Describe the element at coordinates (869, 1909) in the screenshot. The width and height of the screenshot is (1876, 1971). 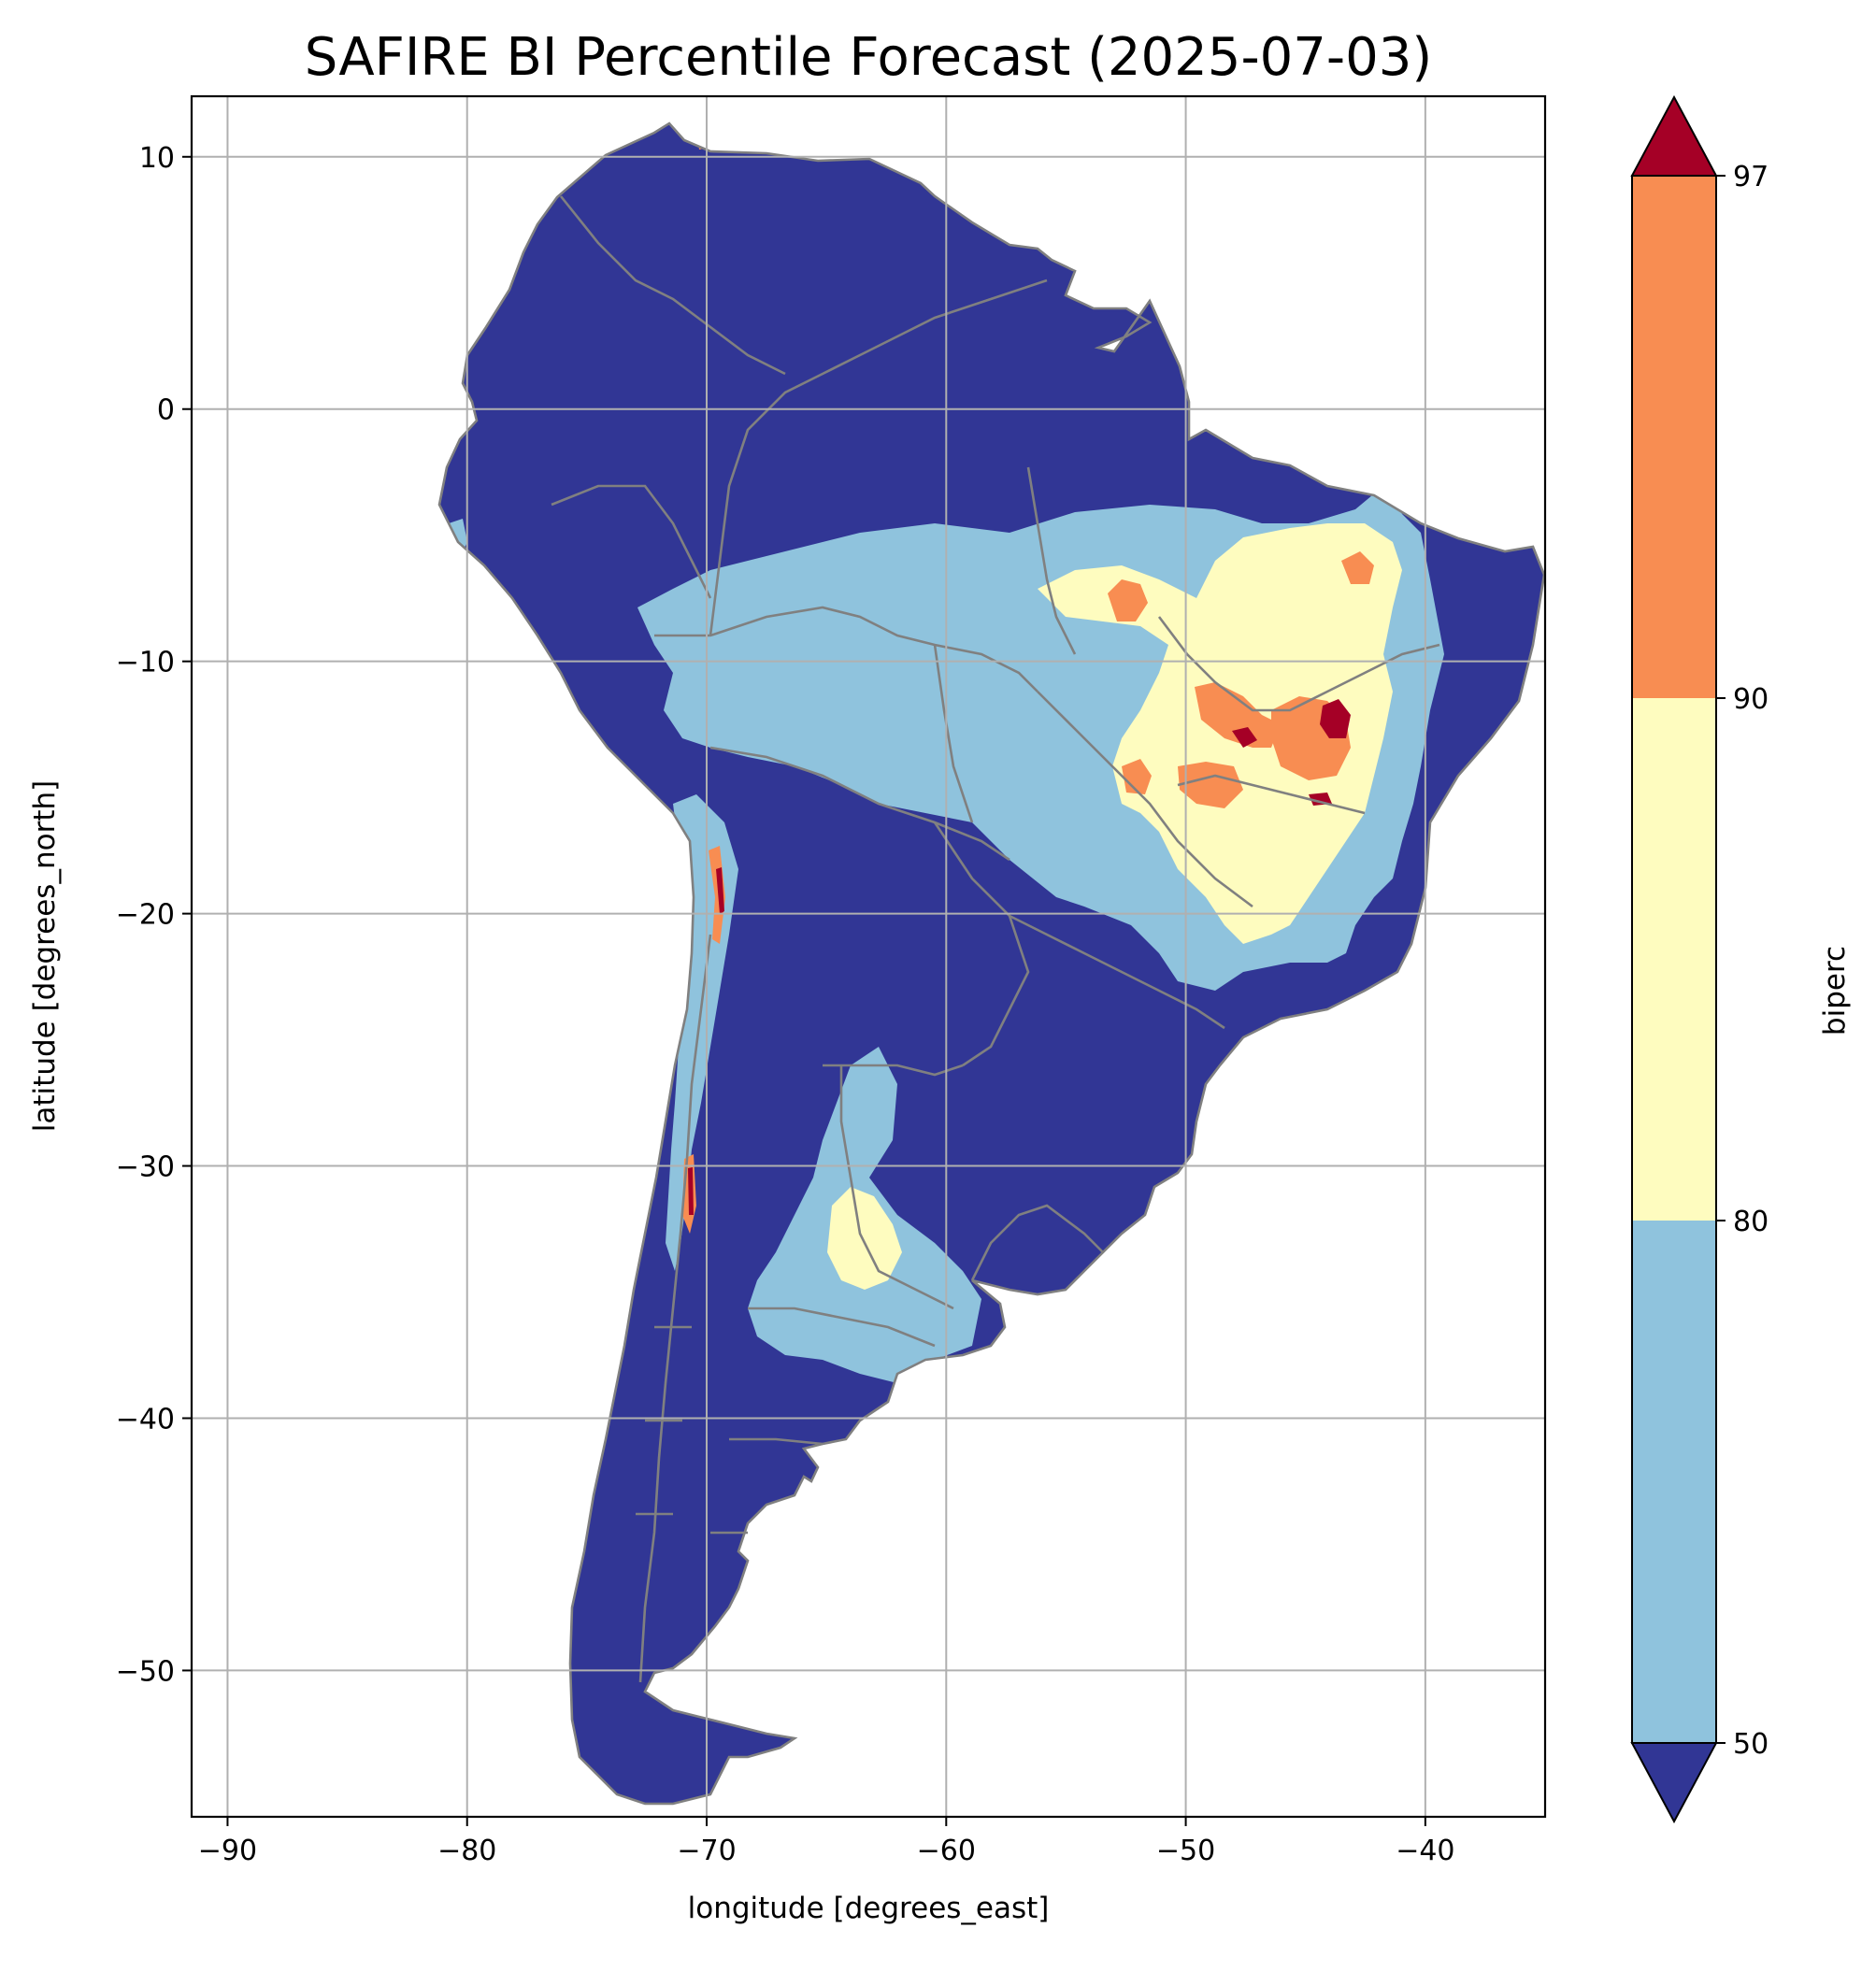
I see `x-axis-title: longitude [degrees_east]` at that location.